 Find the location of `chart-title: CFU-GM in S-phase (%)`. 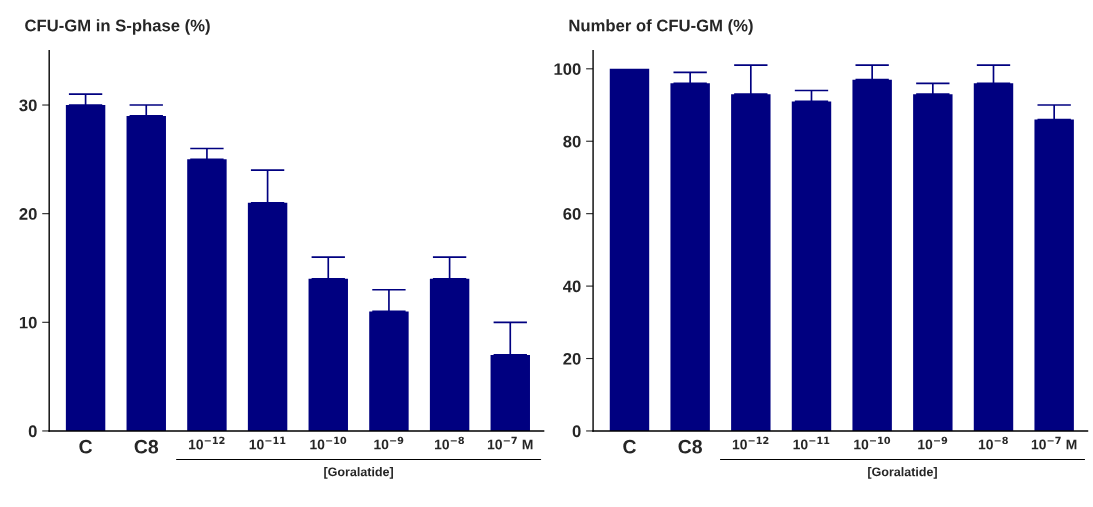

chart-title: CFU-GM in S-phase (%) is located at coordinates (117, 27).